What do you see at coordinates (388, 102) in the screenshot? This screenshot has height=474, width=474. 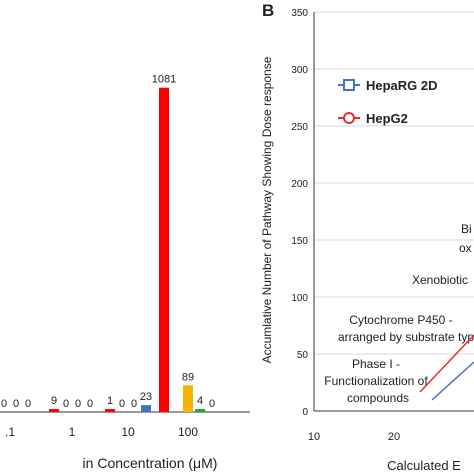 I see `panel-b-legend: HepaRG 2D HepG2` at bounding box center [388, 102].